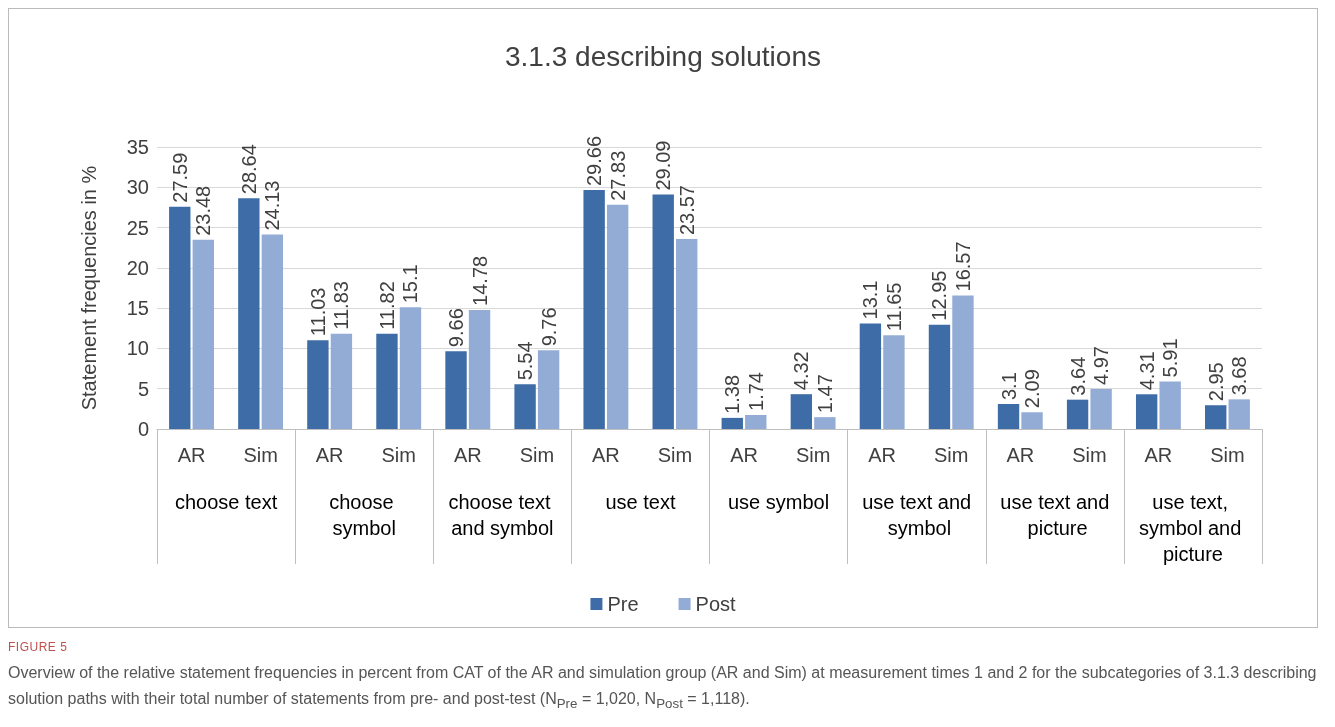  What do you see at coordinates (939, 295) in the screenshot?
I see `data-label: 12.95` at bounding box center [939, 295].